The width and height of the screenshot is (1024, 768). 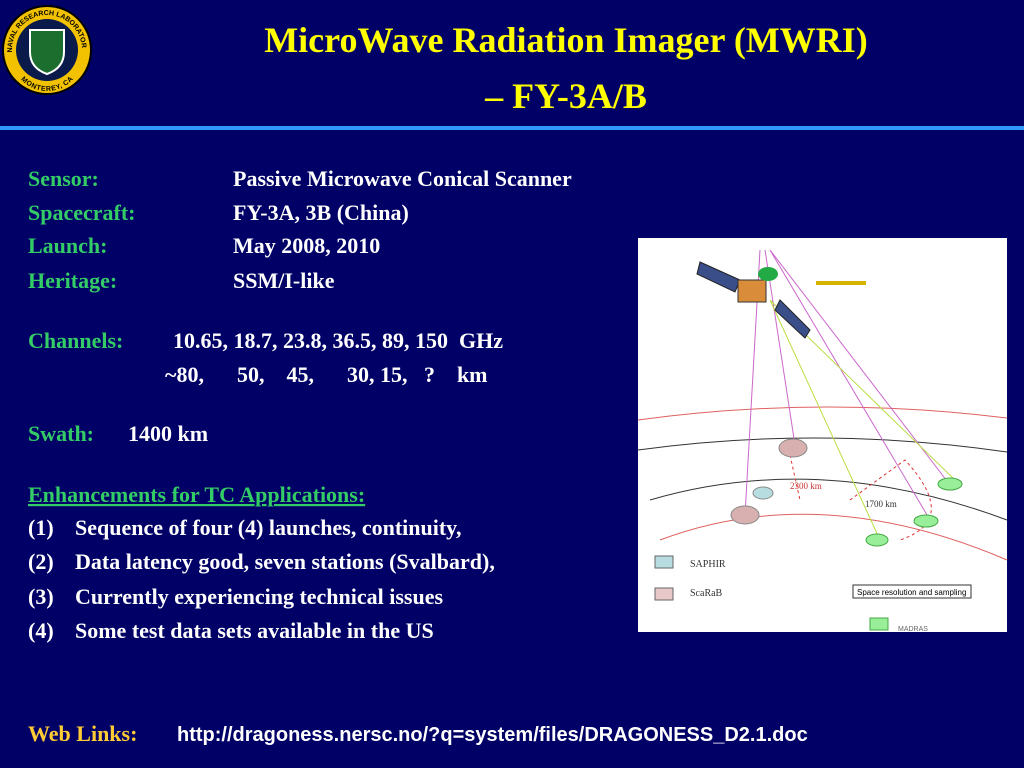 I want to click on item-number: (4), so click(x=41, y=630).